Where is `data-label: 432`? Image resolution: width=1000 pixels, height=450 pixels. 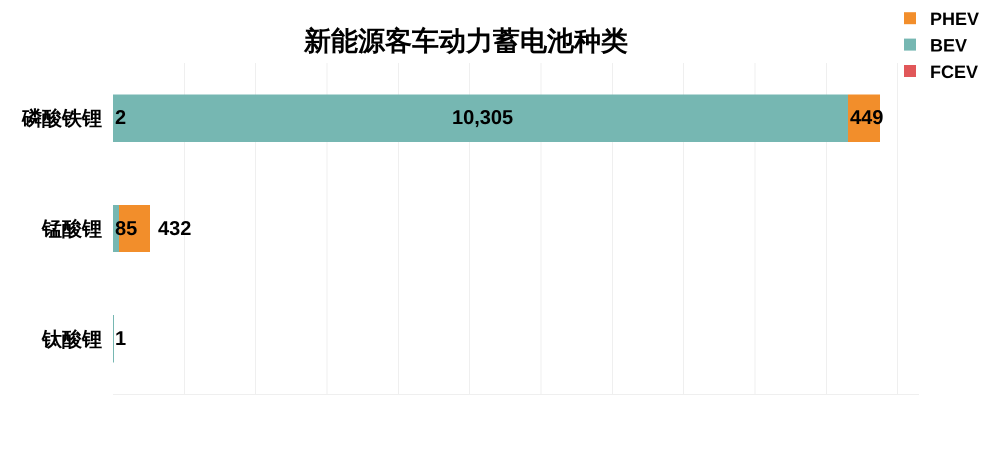 data-label: 432 is located at coordinates (175, 229).